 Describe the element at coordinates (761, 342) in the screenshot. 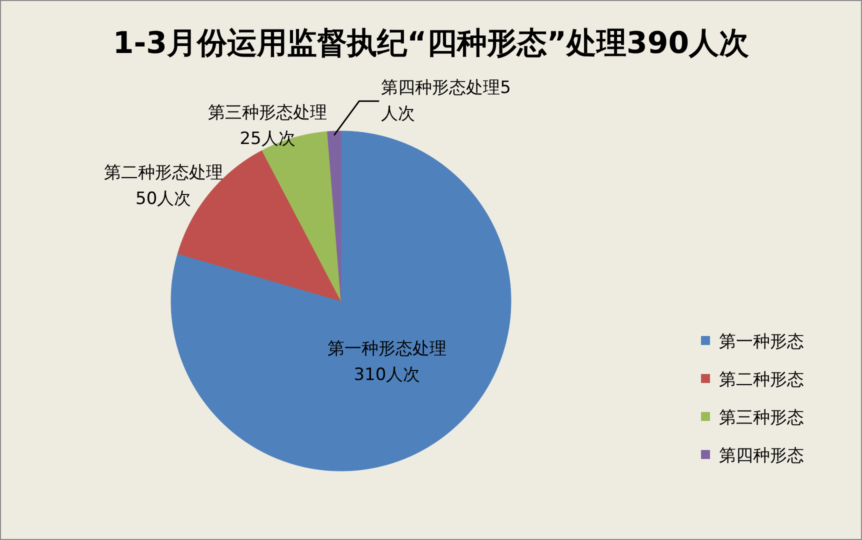

I see `legend-label: 第一种形态` at that location.